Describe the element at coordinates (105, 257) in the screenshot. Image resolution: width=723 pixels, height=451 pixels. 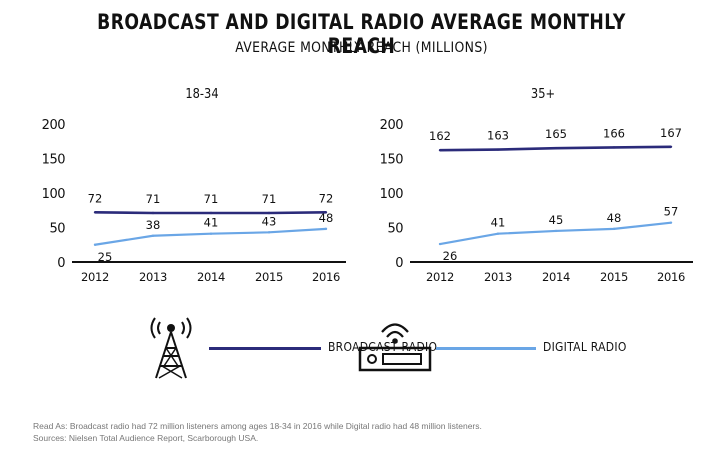
I see `digital-data-label: 25` at that location.